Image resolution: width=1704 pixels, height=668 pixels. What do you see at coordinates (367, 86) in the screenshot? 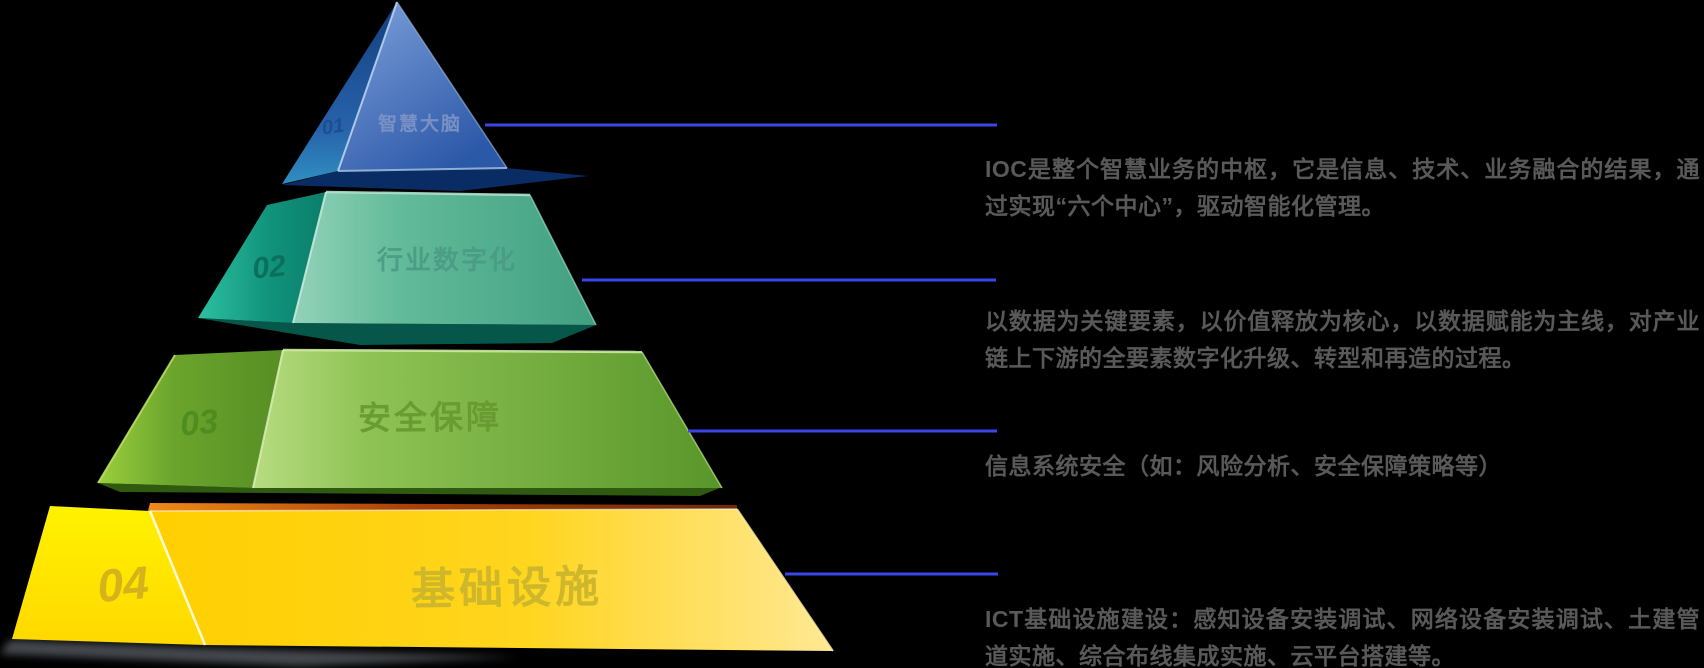
I see `level-1-fold-highlight` at bounding box center [367, 86].